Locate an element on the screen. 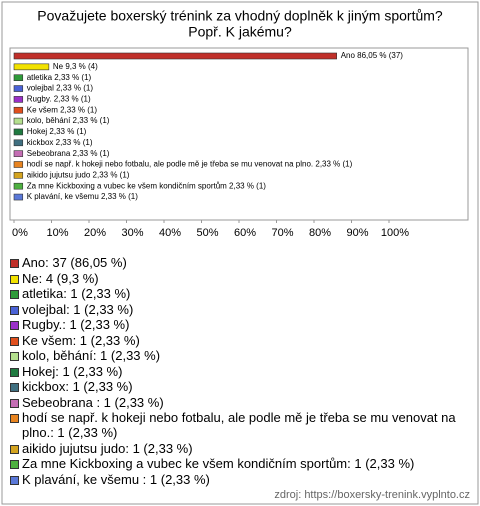 Image resolution: width=480 pixels, height=506 pixels. data-label: Ano 86,05 % (37) is located at coordinates (372, 55).